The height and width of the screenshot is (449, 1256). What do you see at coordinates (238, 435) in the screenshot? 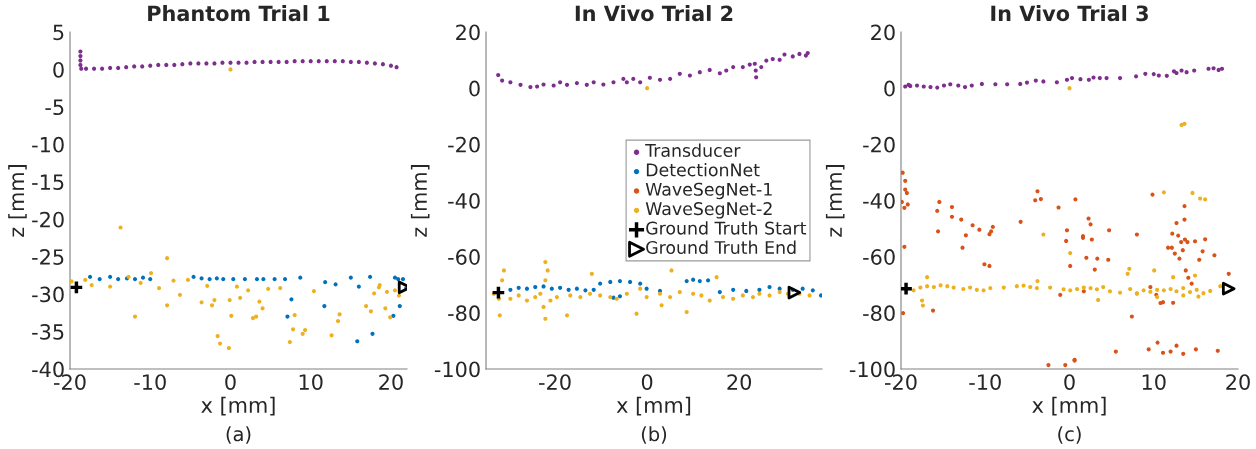
I see `text: (a)` at bounding box center [238, 435].